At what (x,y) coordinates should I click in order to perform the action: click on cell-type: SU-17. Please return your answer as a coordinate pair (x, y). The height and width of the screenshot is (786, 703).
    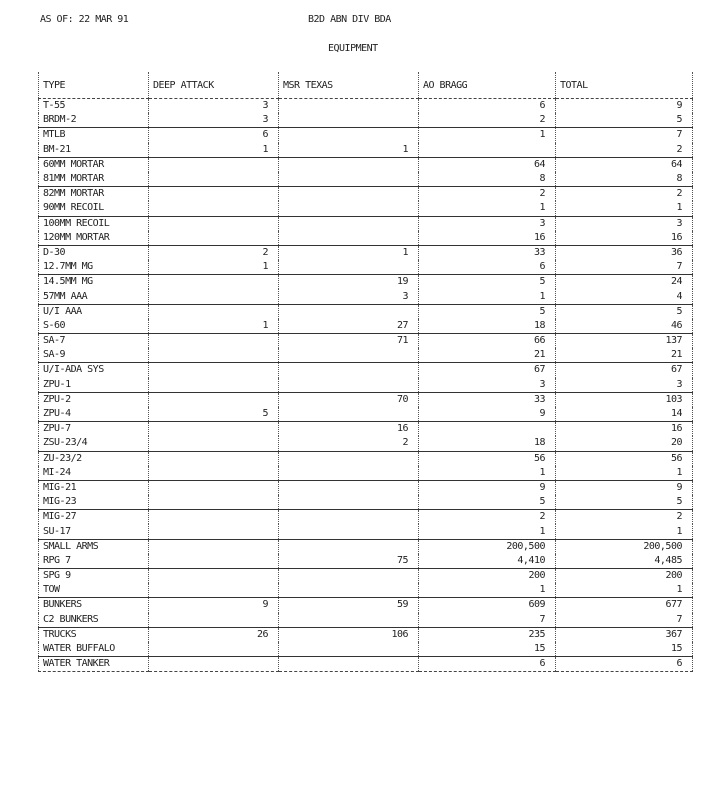
    Looking at the image, I should click on (93, 532).